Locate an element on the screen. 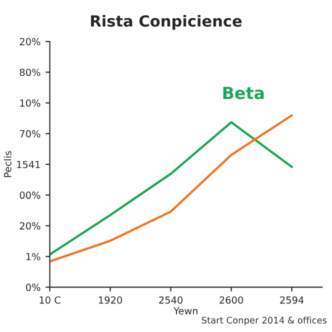  text: 80% is located at coordinates (30, 72).